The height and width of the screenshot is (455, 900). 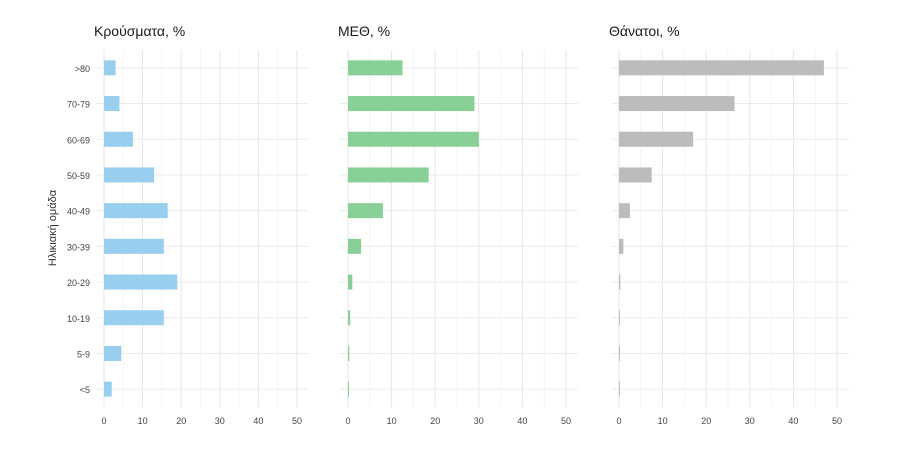 What do you see at coordinates (82, 69) in the screenshot?
I see `category-label: >80` at bounding box center [82, 69].